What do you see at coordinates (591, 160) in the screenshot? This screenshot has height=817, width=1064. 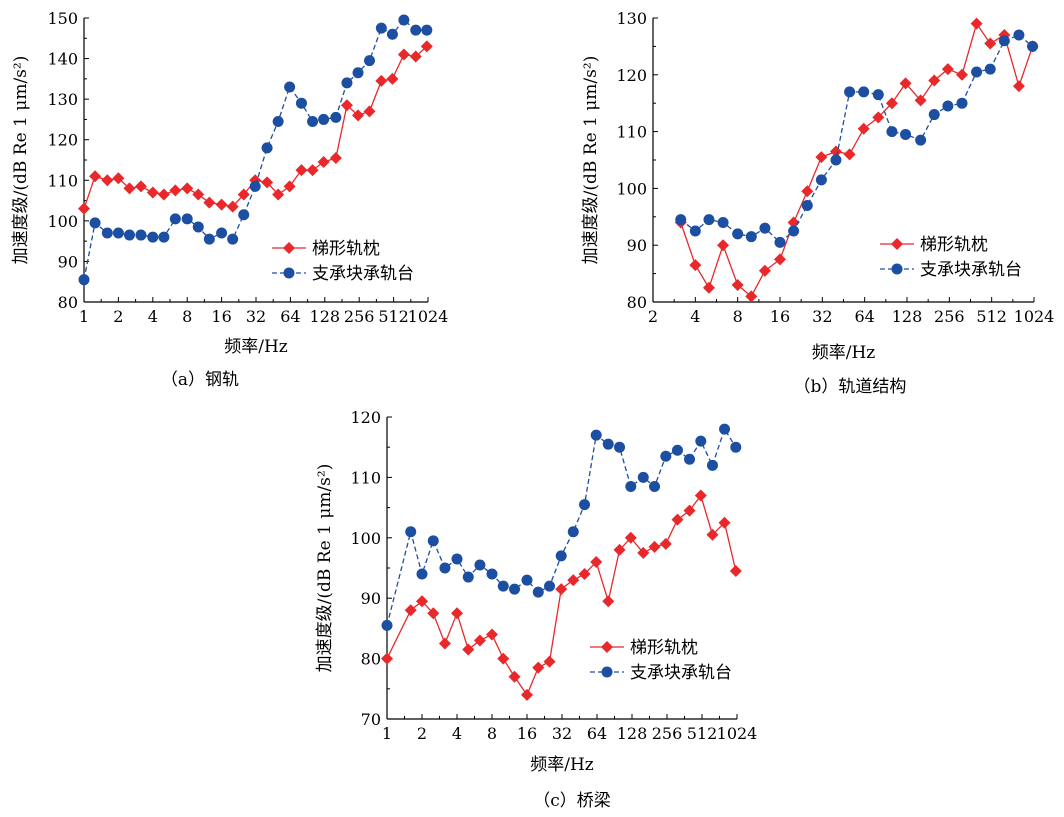 I see `y-axis-label: 加速度级/(dB Re 1 μm/s²)` at bounding box center [591, 160].